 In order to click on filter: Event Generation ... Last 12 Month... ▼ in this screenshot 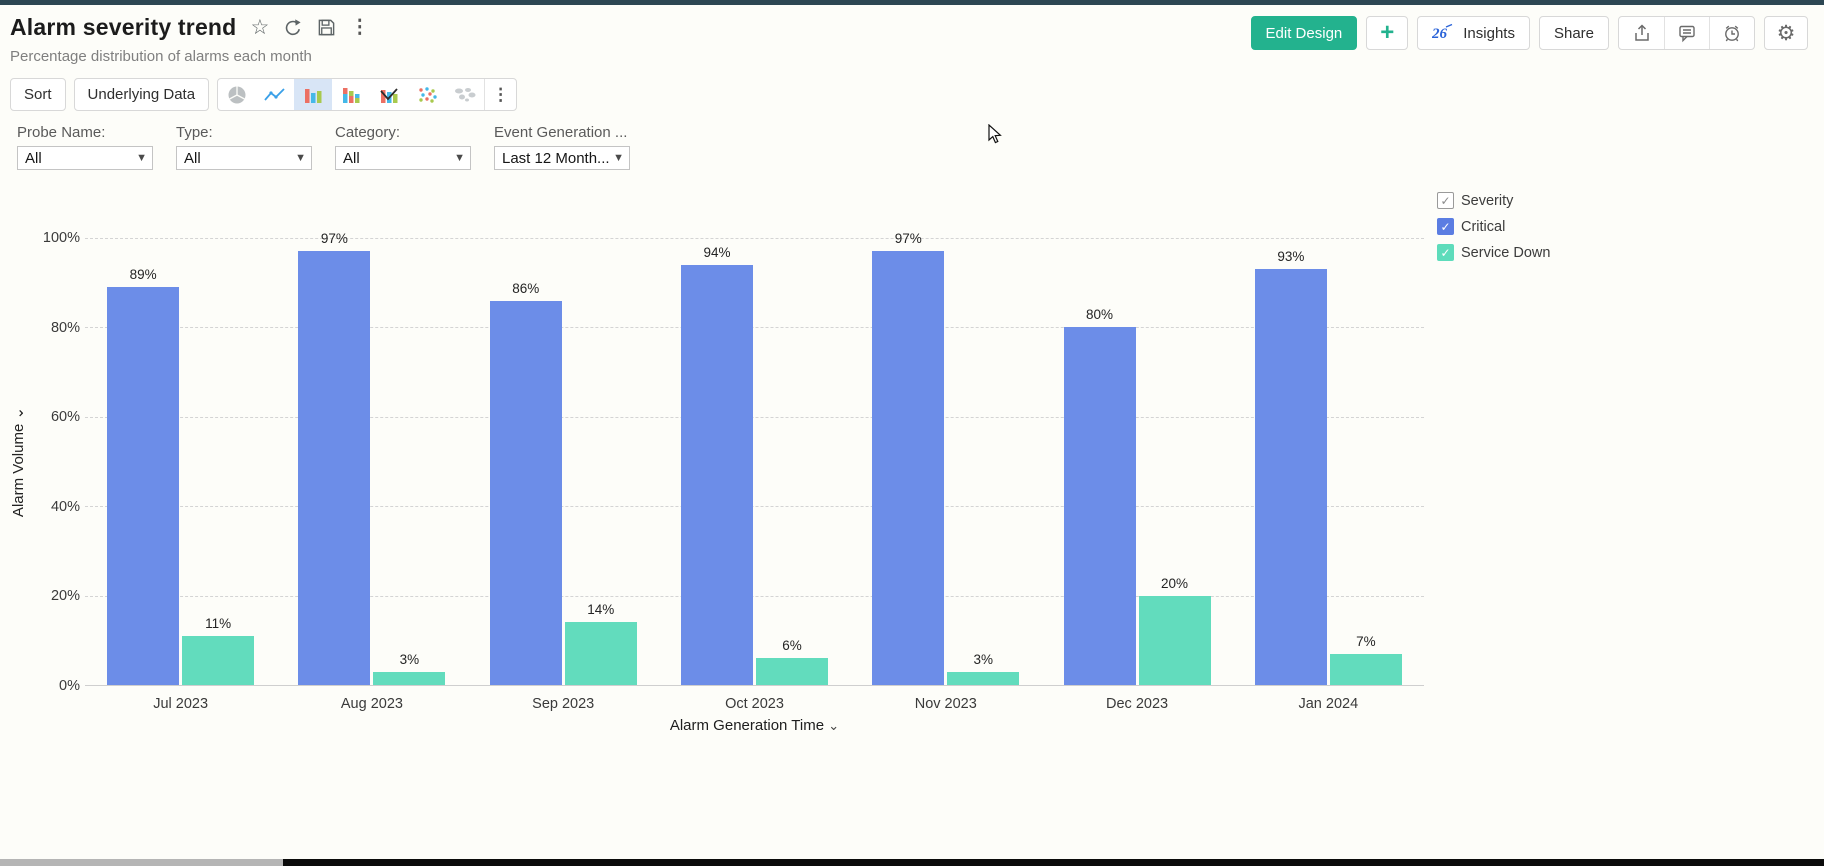, I will do `click(562, 147)`.